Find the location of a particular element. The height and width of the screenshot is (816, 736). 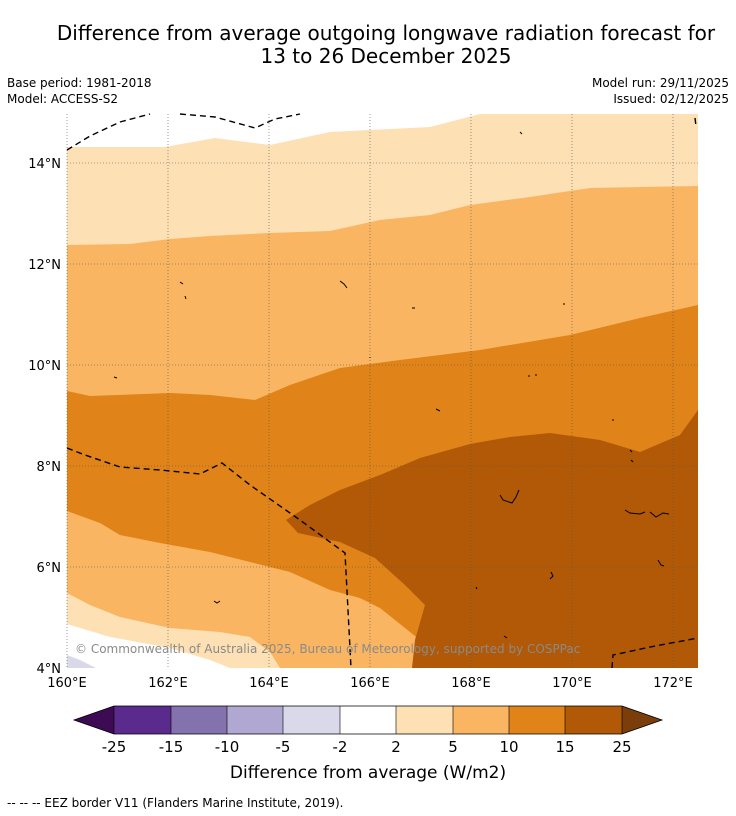

lat-tick-14n: 14°N is located at coordinates (44, 164).